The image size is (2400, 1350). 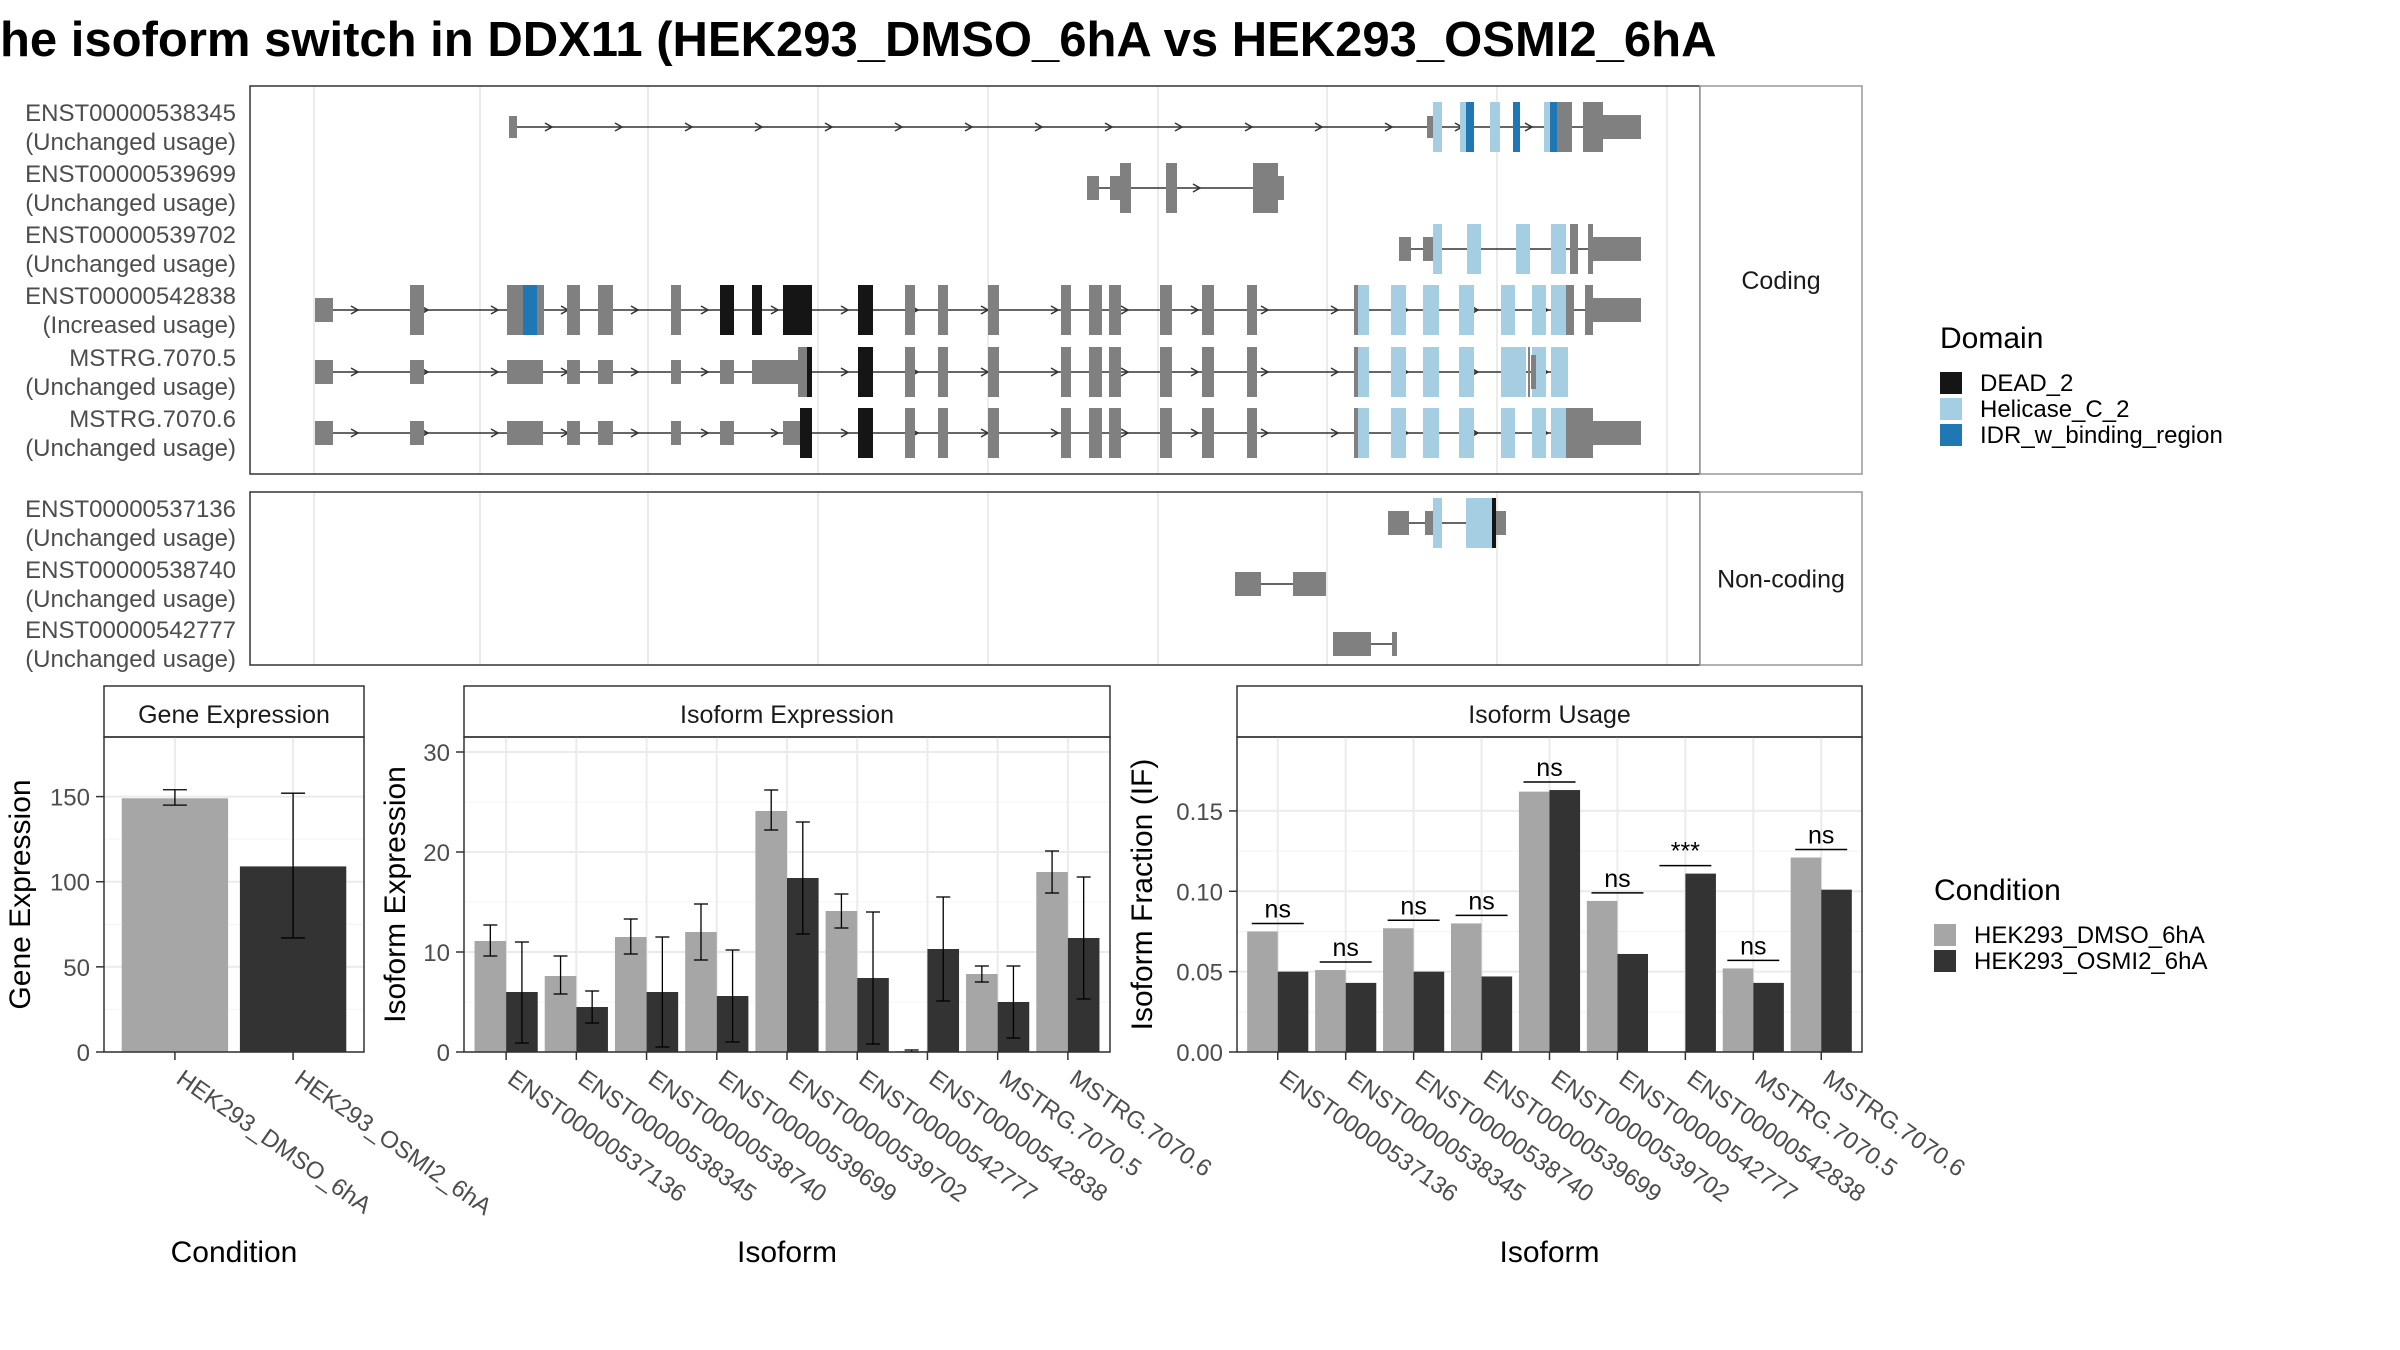 What do you see at coordinates (1549, 715) in the screenshot?
I see `panel-title: Isoform Usage` at bounding box center [1549, 715].